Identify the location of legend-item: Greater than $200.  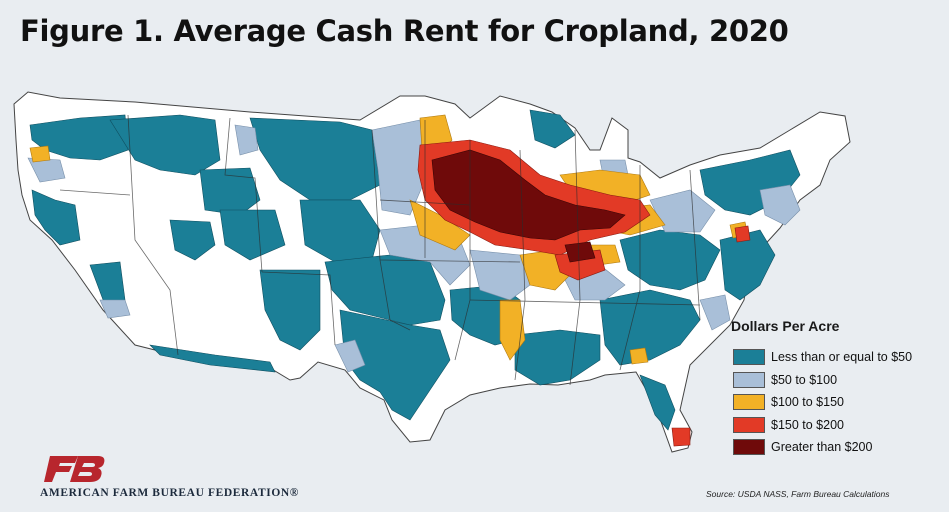
(838, 447).